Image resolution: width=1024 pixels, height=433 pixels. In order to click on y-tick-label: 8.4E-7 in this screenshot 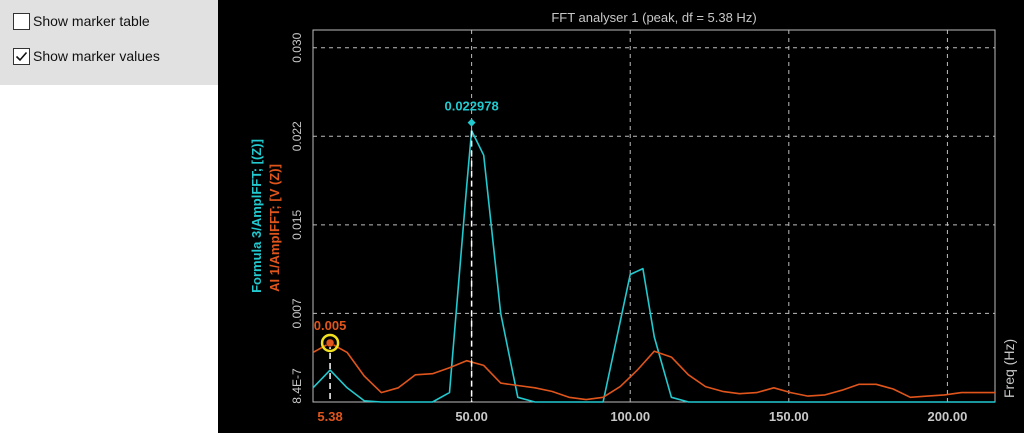, I will do `click(297, 386)`.